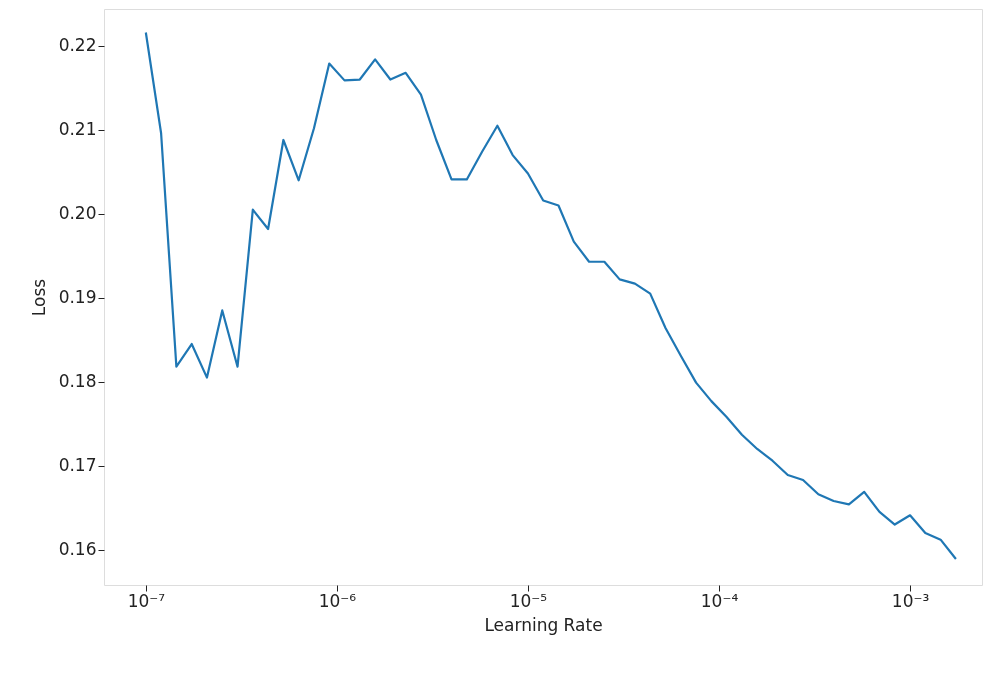  What do you see at coordinates (337, 600) in the screenshot?
I see `x-tick-label: 10⁻⁶` at bounding box center [337, 600].